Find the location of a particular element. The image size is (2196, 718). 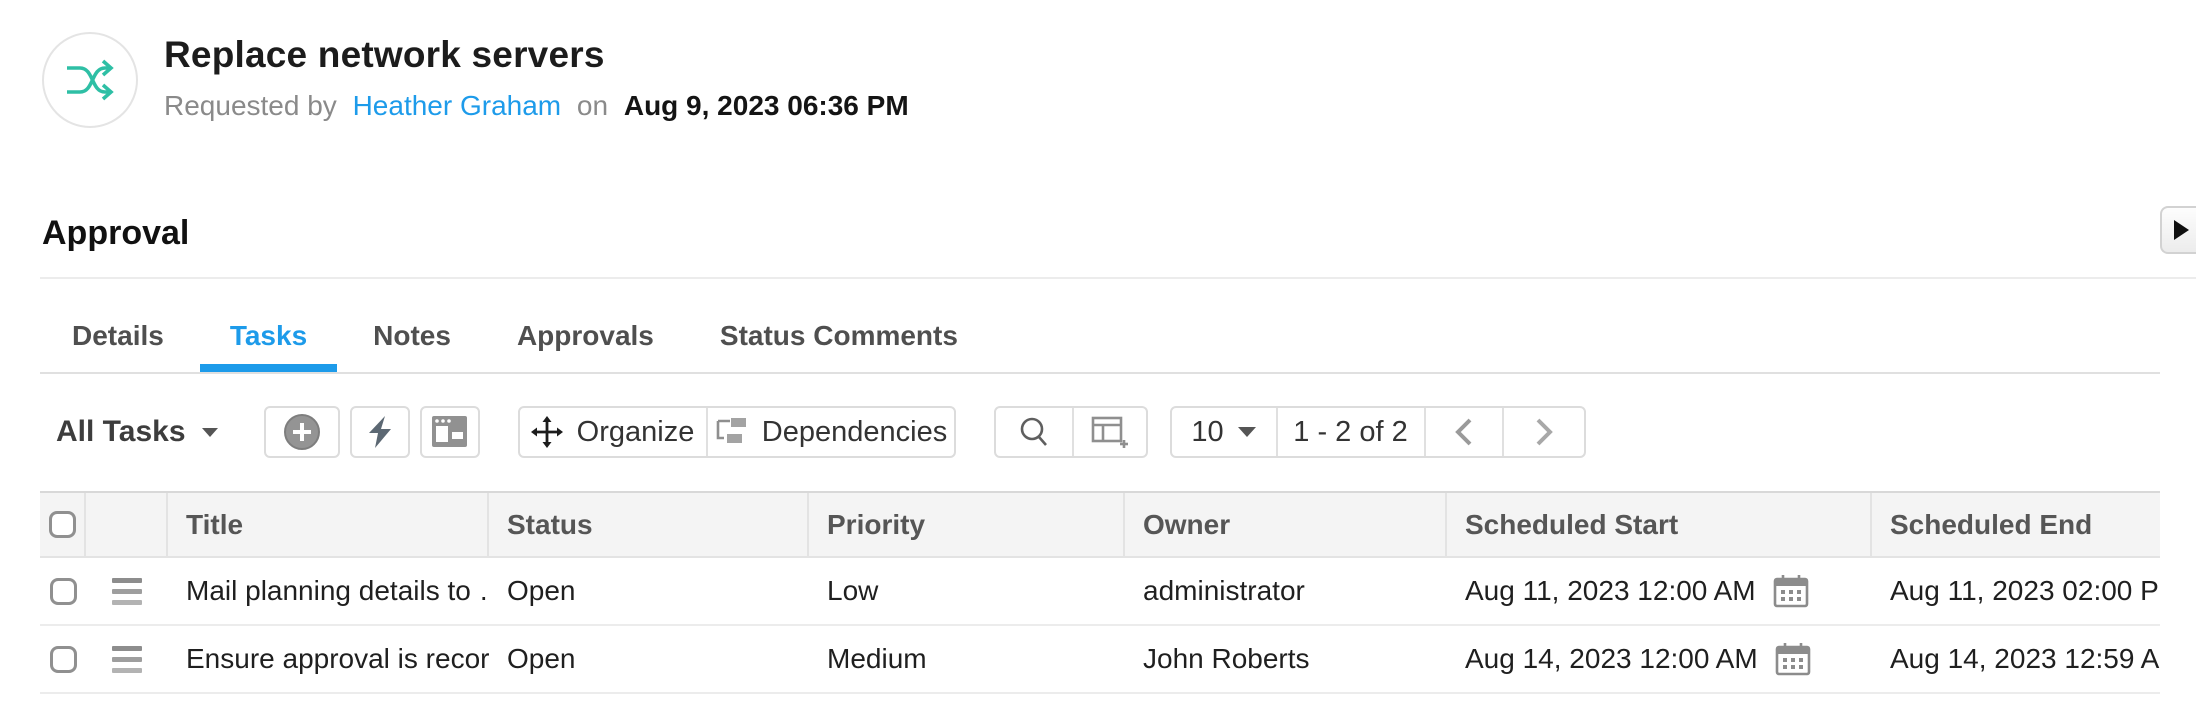

select-all-cell is located at coordinates (63, 524).